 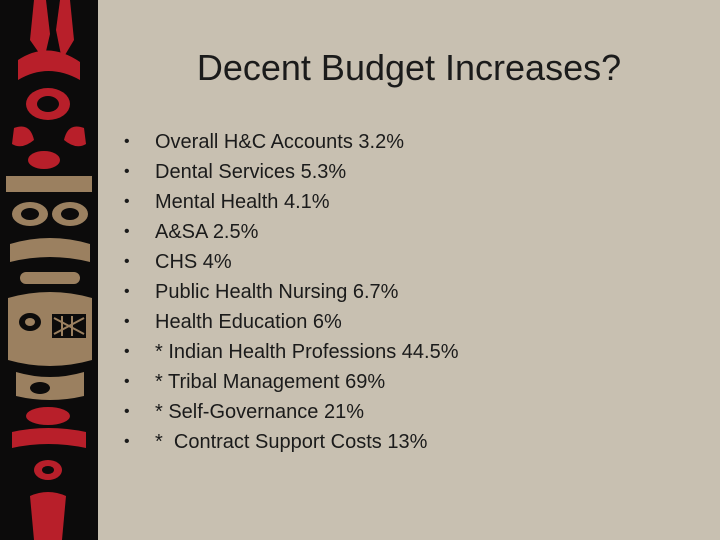 I want to click on totem-art-icon, so click(x=49, y=270).